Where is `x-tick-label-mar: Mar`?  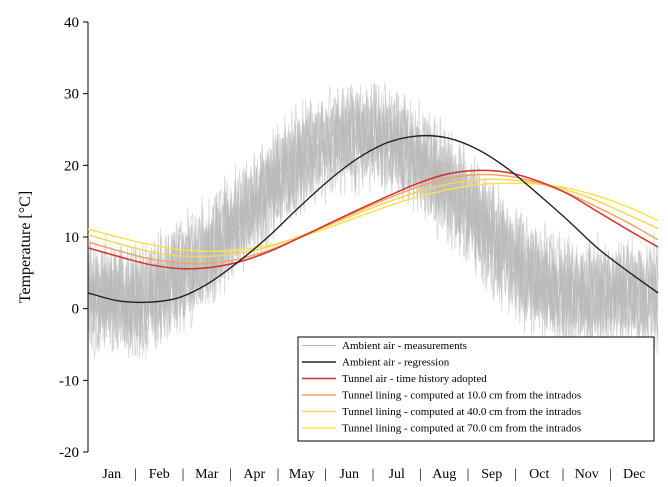
x-tick-label-mar: Mar is located at coordinates (207, 474).